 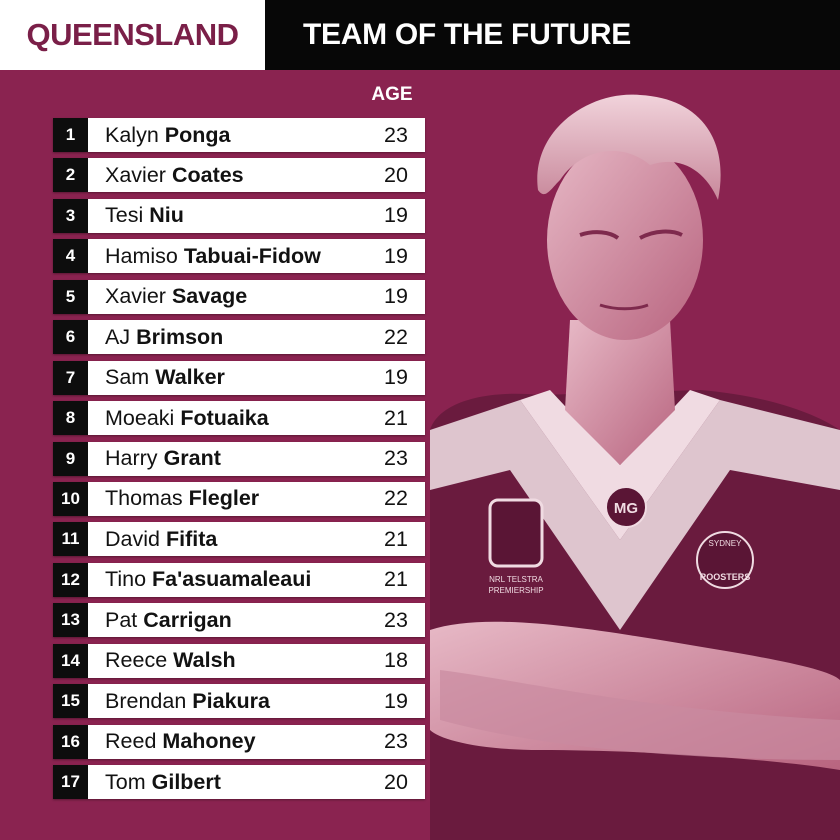 What do you see at coordinates (70, 701) in the screenshot?
I see `player-number: 15` at bounding box center [70, 701].